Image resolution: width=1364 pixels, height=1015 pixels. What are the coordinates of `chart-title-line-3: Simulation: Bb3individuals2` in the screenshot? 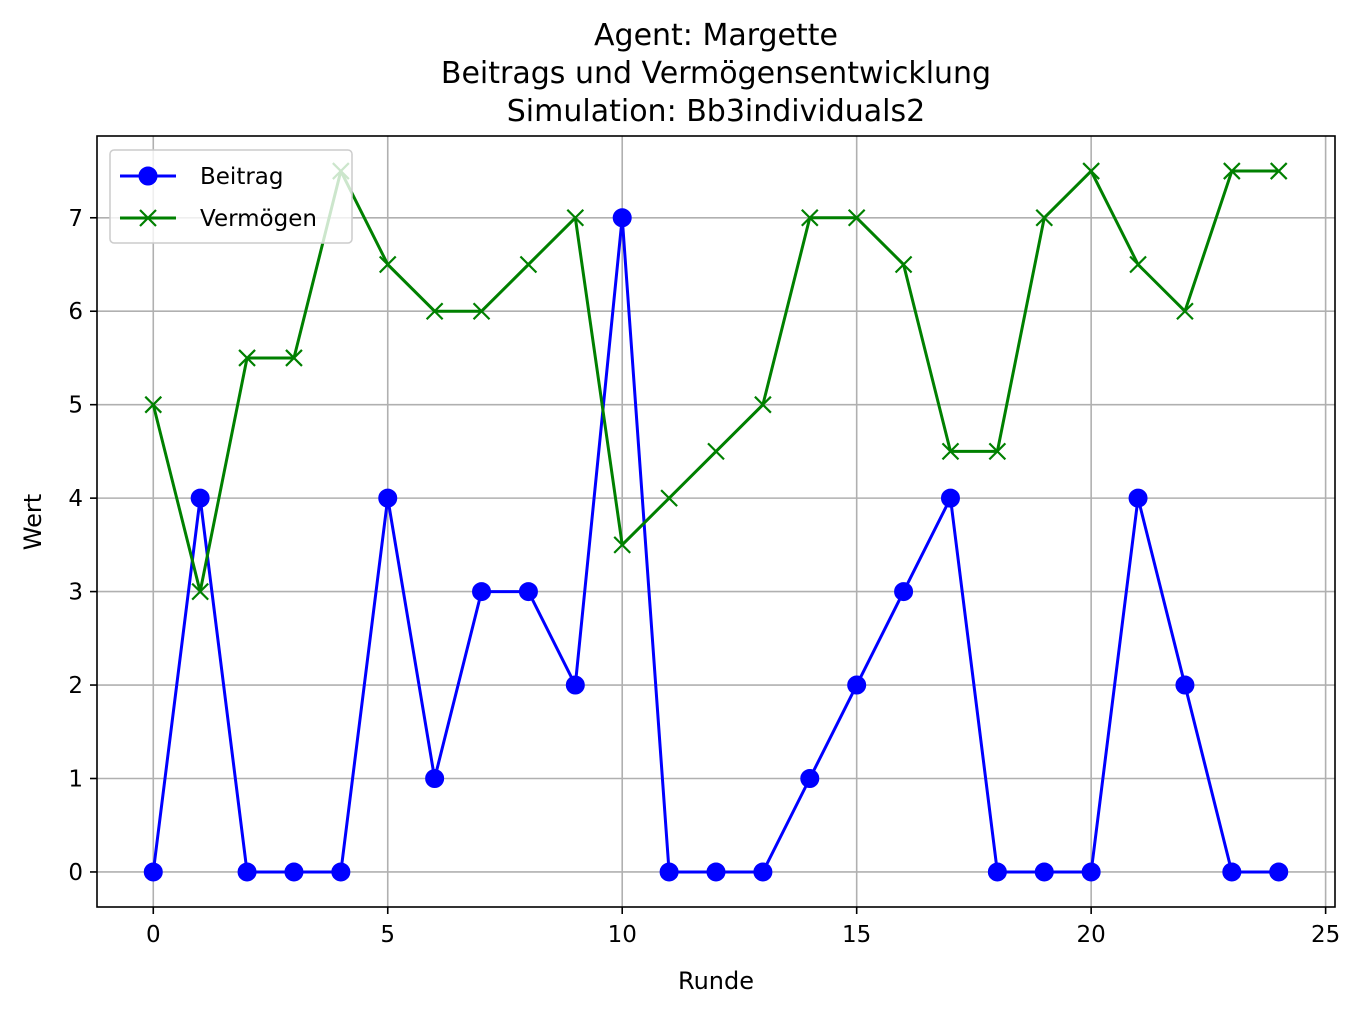 It's located at (716, 111).